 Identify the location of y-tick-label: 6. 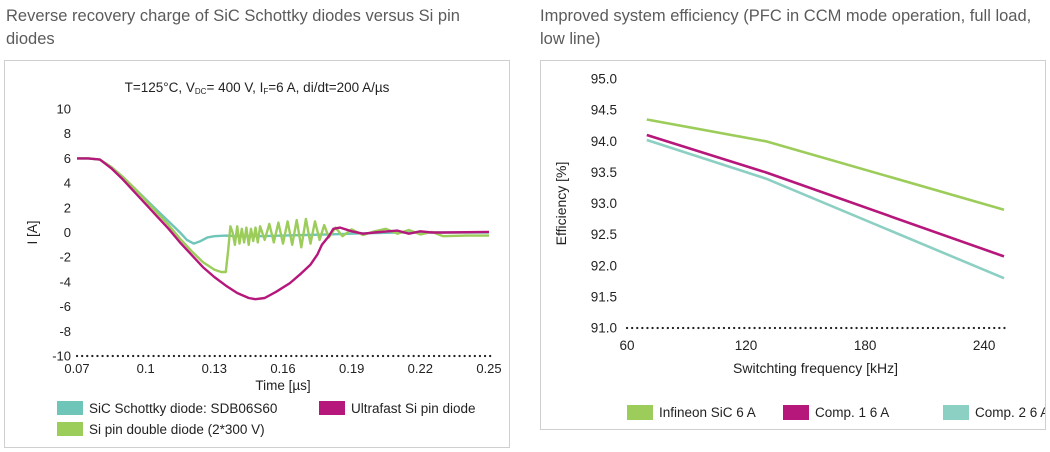
(67, 158).